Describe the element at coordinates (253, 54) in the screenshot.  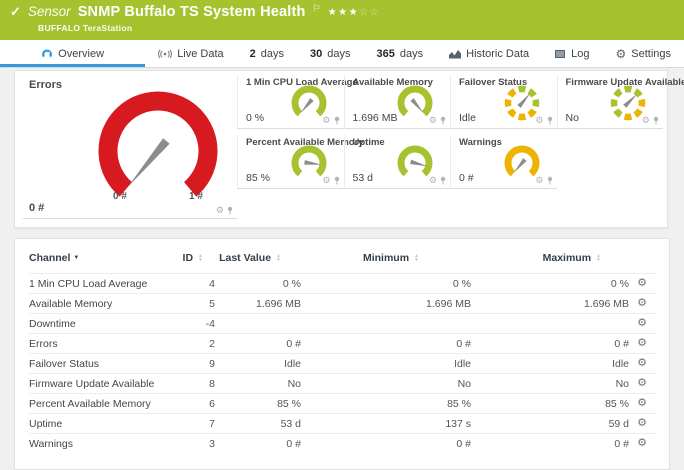
I see `tab-number: 2` at that location.